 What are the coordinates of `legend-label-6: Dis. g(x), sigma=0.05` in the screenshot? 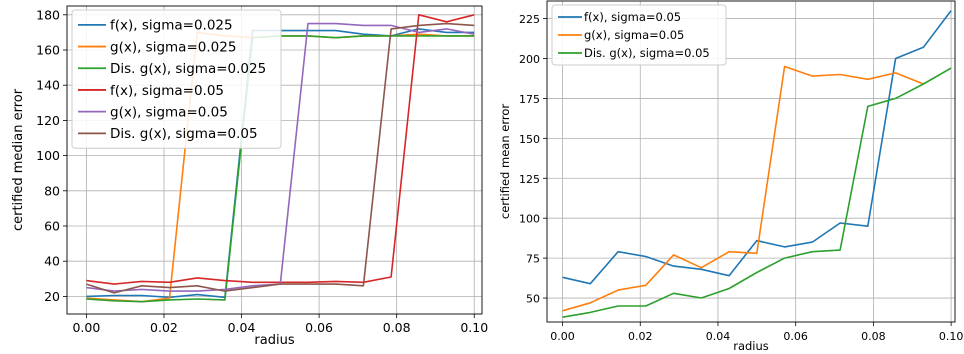 It's located at (184, 134).